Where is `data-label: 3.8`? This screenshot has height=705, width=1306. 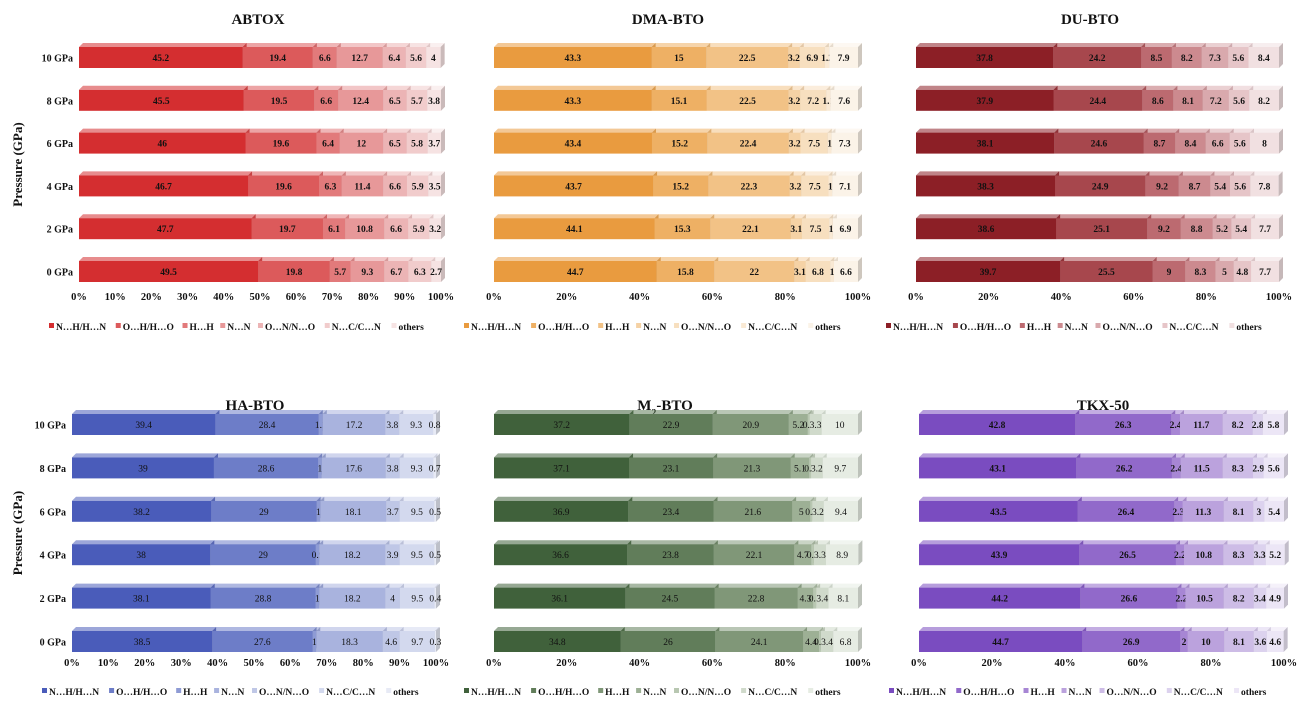 data-label: 3.8 is located at coordinates (434, 102).